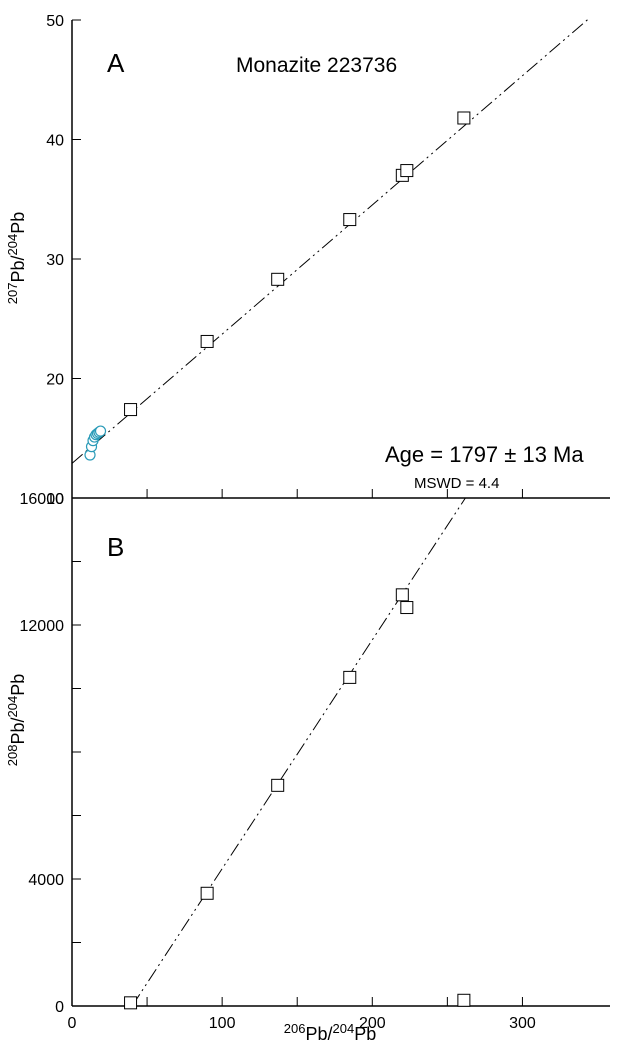 The height and width of the screenshot is (1049, 619). Describe the element at coordinates (484, 454) in the screenshot. I see `age-annotation: Age = 1797 ± 13 Ma` at that location.